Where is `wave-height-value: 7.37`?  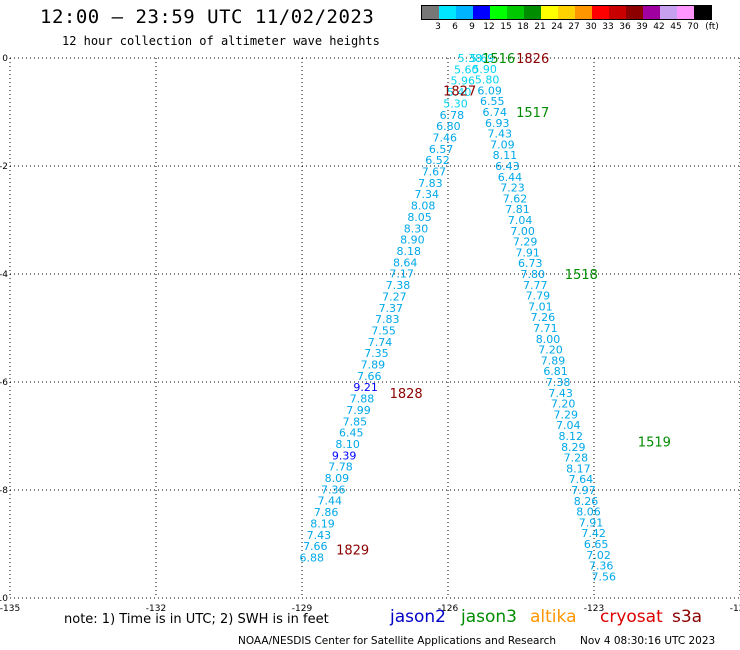 wave-height-value: 7.37 is located at coordinates (391, 308).